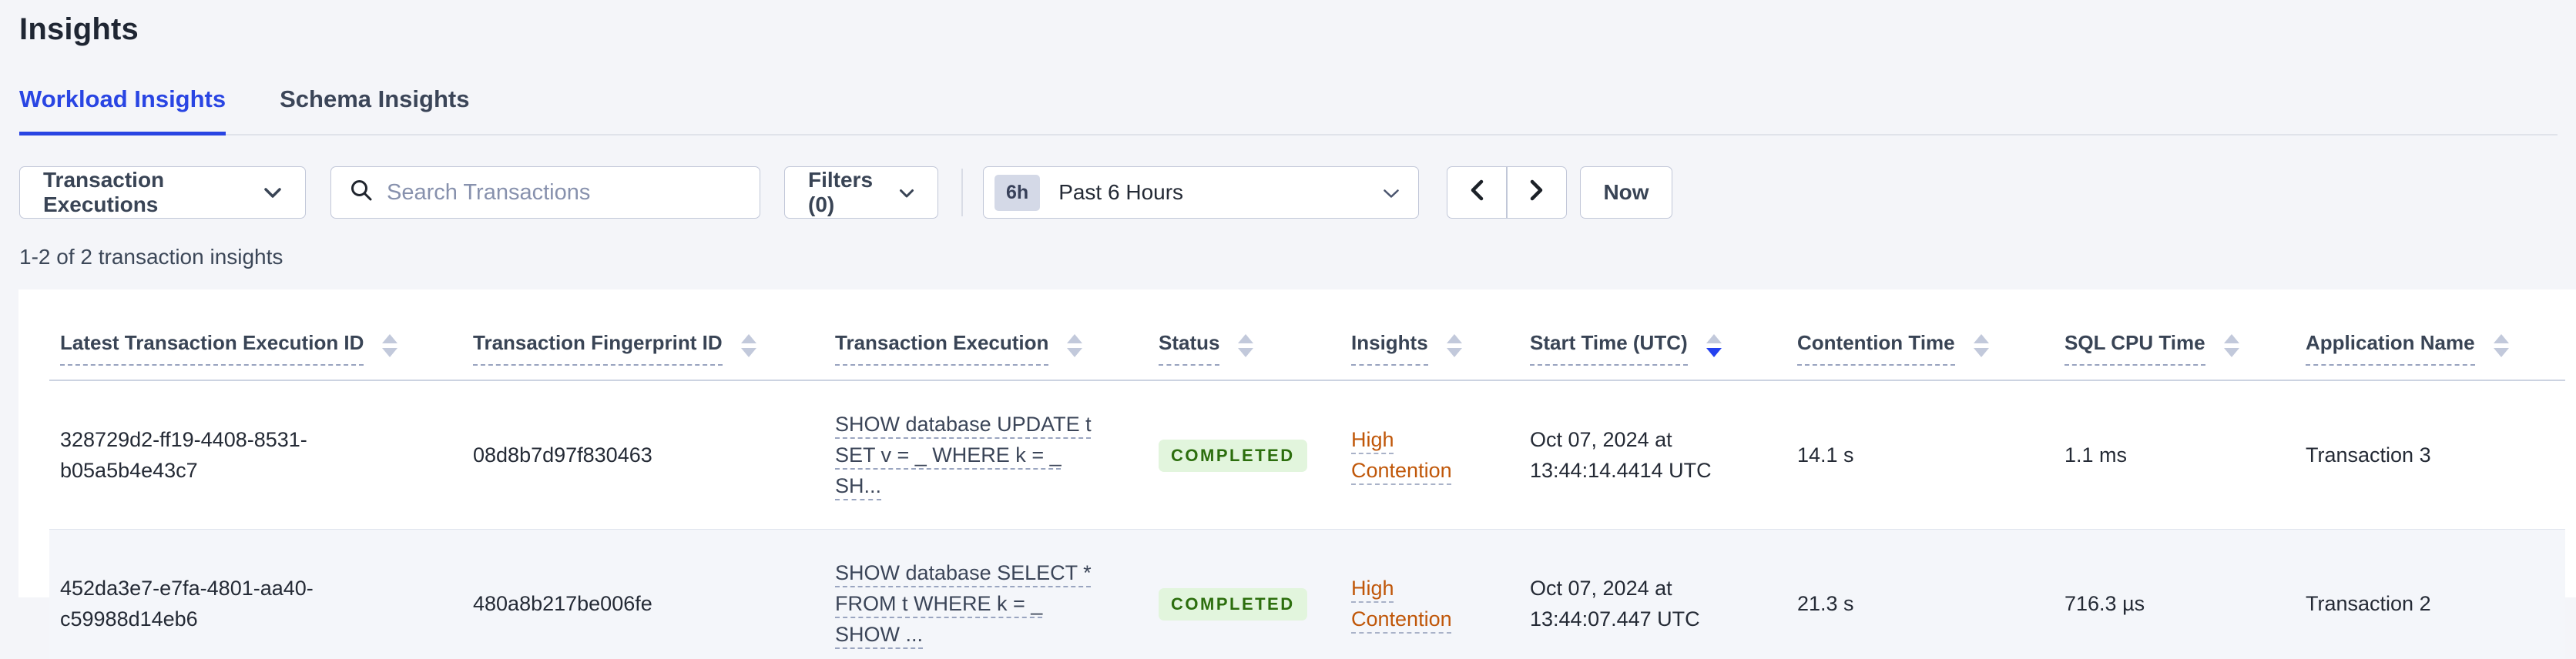 The height and width of the screenshot is (659, 2576). I want to click on chevron-left-icon, so click(1476, 193).